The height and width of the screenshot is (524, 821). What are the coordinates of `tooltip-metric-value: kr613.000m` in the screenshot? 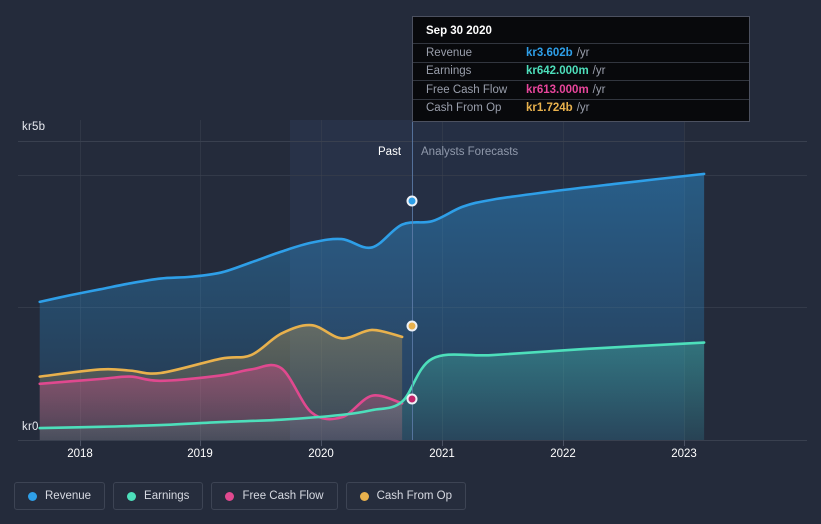 It's located at (557, 89).